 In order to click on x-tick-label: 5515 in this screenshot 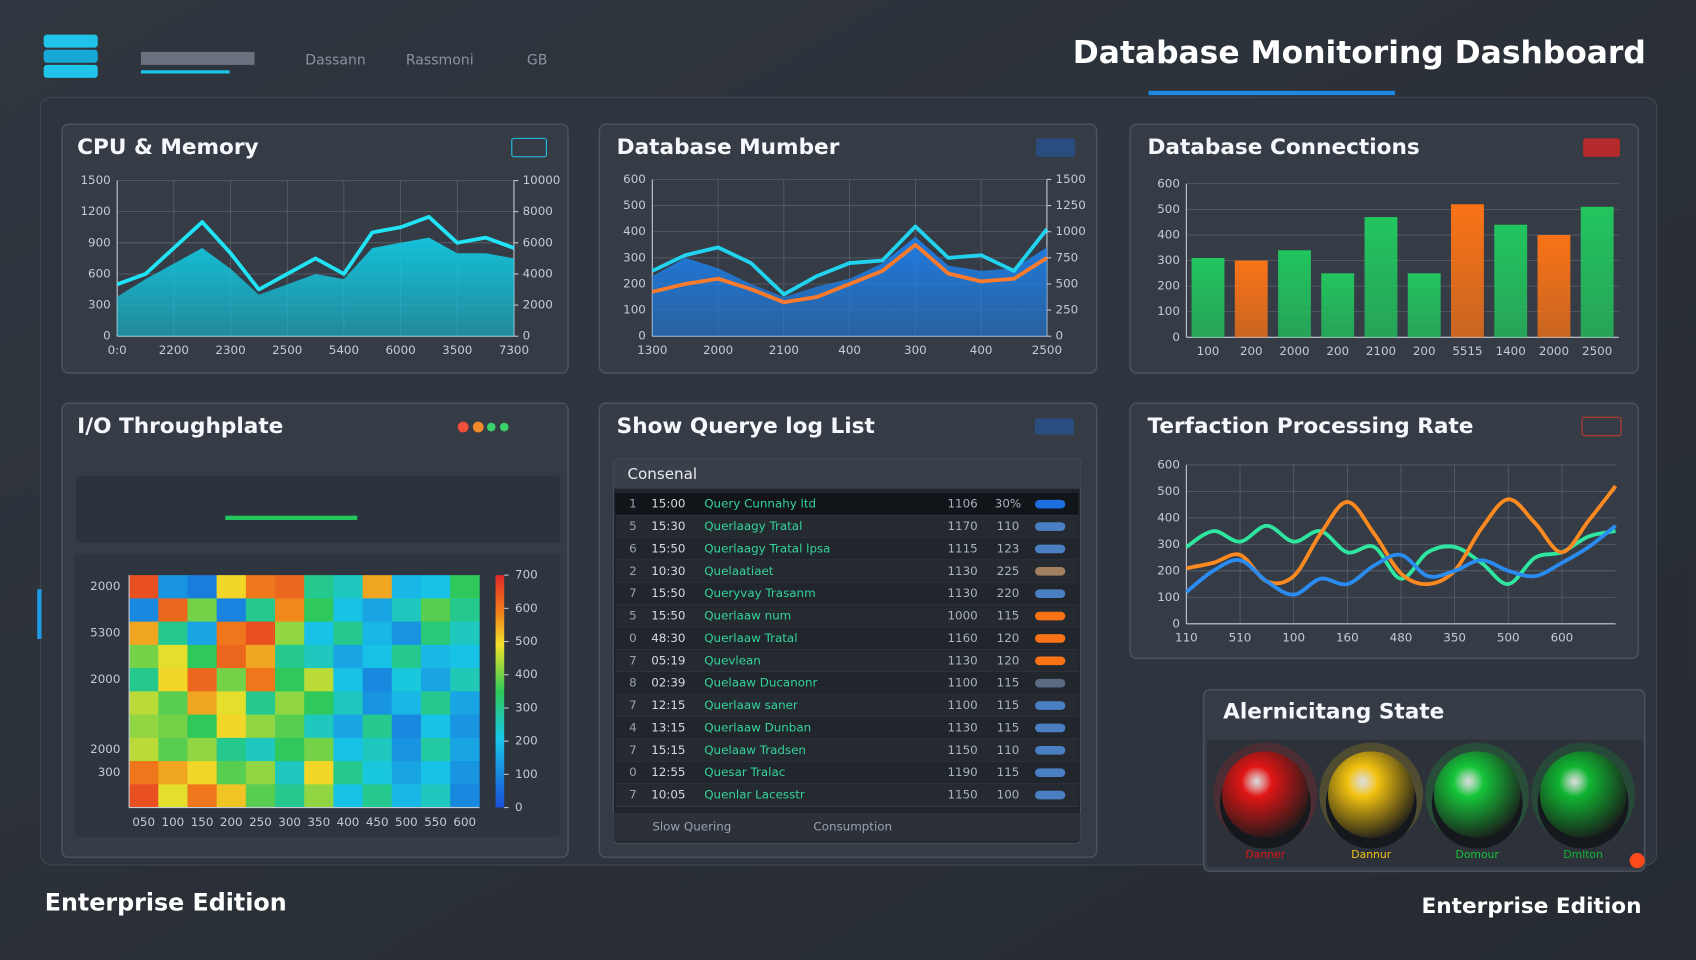, I will do `click(1467, 351)`.